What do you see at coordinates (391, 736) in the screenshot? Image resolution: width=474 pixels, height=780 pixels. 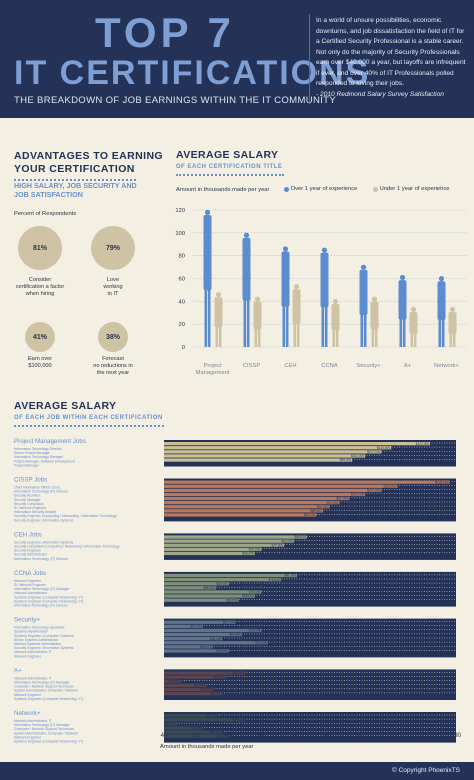 I see `x-axis-tick-label: 110` at bounding box center [391, 736].